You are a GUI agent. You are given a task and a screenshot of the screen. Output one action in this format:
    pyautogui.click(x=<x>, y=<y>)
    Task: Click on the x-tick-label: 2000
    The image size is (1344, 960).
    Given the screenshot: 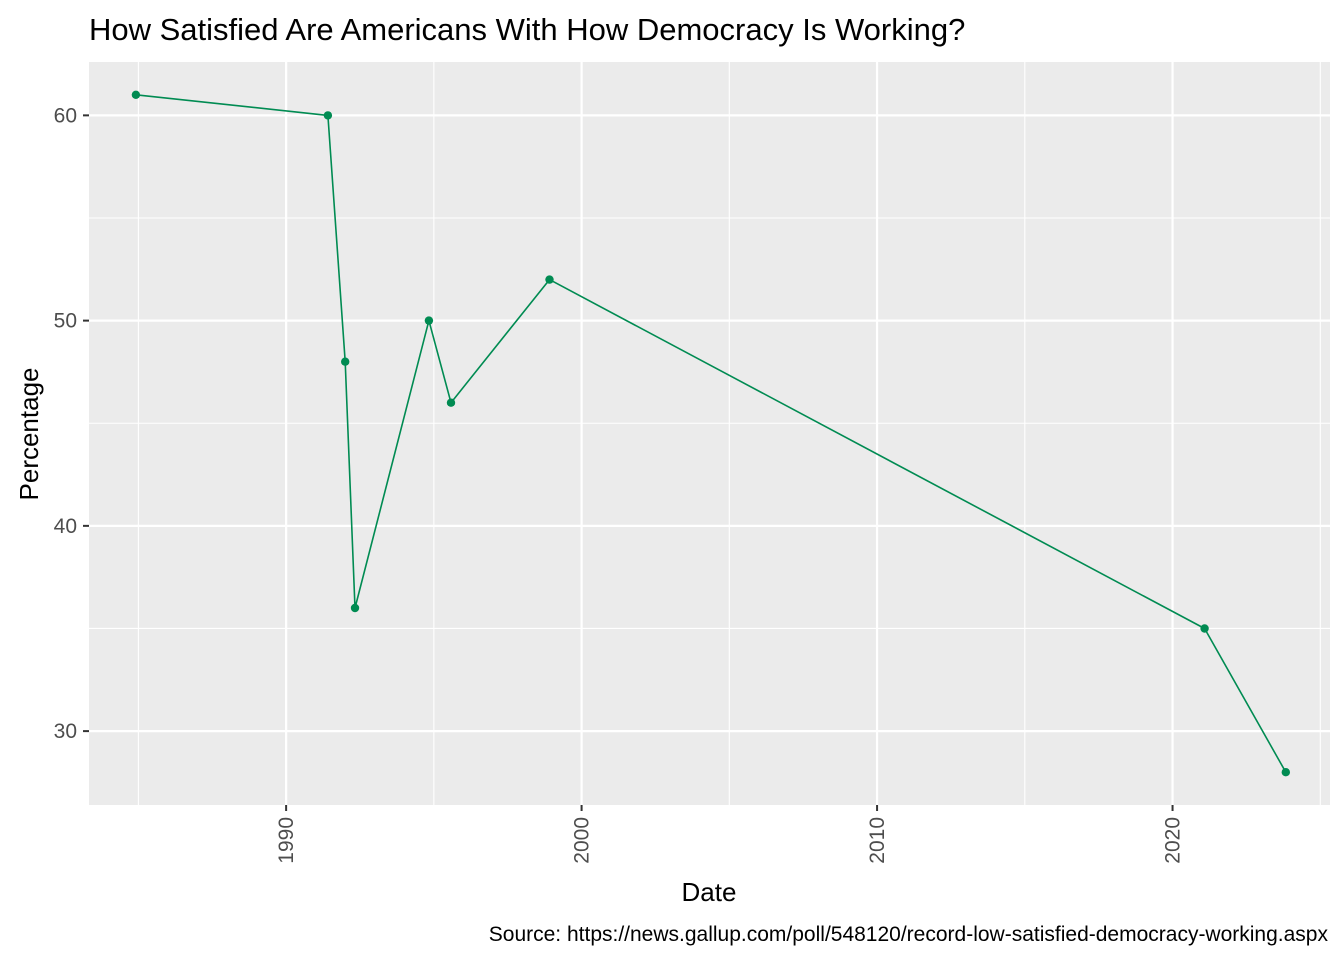 What is the action you would take?
    pyautogui.click(x=582, y=840)
    